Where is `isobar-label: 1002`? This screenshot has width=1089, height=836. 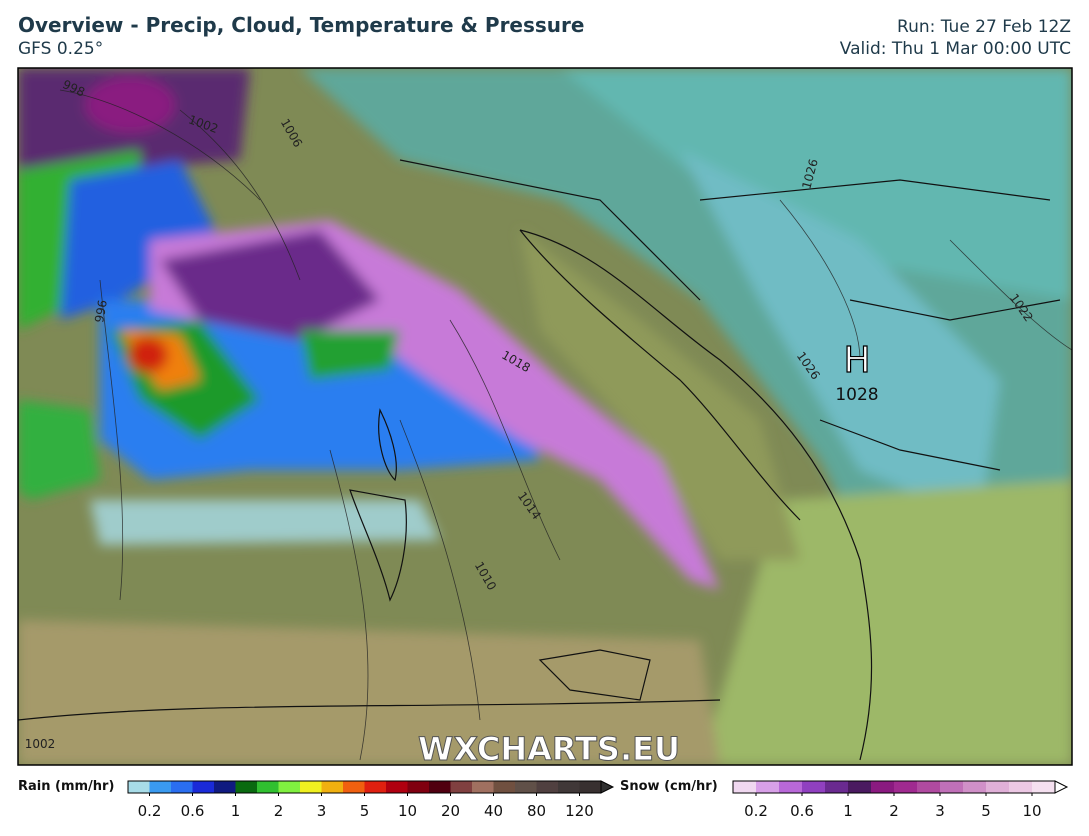
isobar-label: 1002 is located at coordinates (40, 744).